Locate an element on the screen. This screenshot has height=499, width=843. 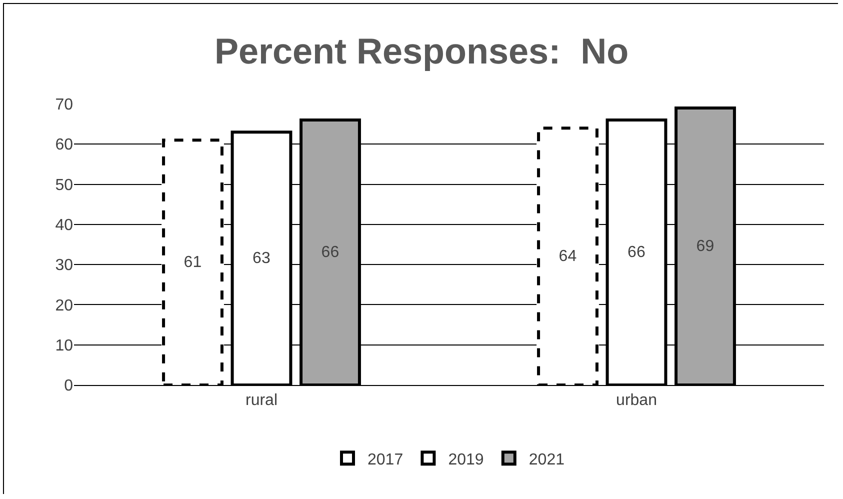
y-tick-label: 10 is located at coordinates (64, 345).